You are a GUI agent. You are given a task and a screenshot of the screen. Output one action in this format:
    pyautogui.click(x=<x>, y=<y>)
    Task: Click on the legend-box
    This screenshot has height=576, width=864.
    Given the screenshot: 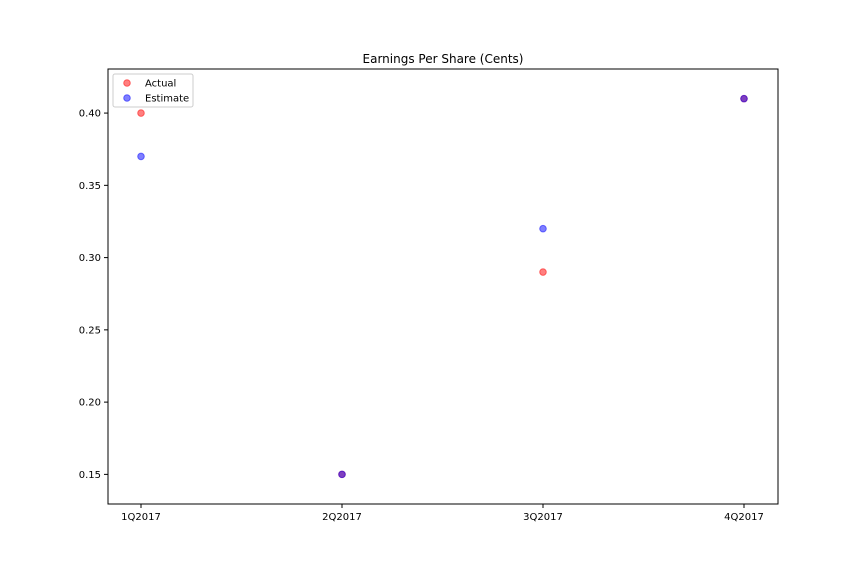 What is the action you would take?
    pyautogui.click(x=153, y=90)
    